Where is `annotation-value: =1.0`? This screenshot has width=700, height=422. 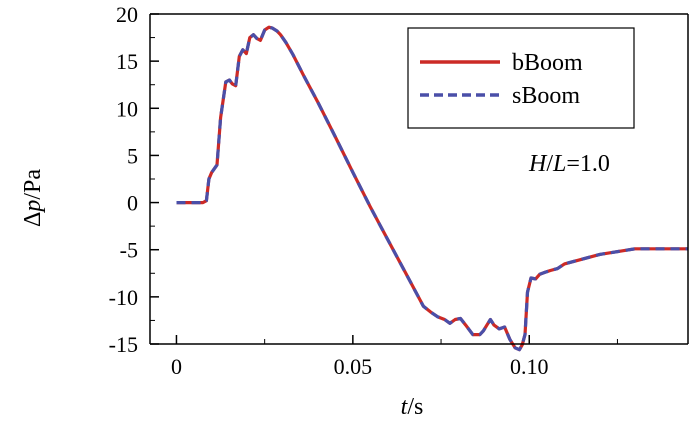 annotation-value: =1.0 is located at coordinates (588, 164).